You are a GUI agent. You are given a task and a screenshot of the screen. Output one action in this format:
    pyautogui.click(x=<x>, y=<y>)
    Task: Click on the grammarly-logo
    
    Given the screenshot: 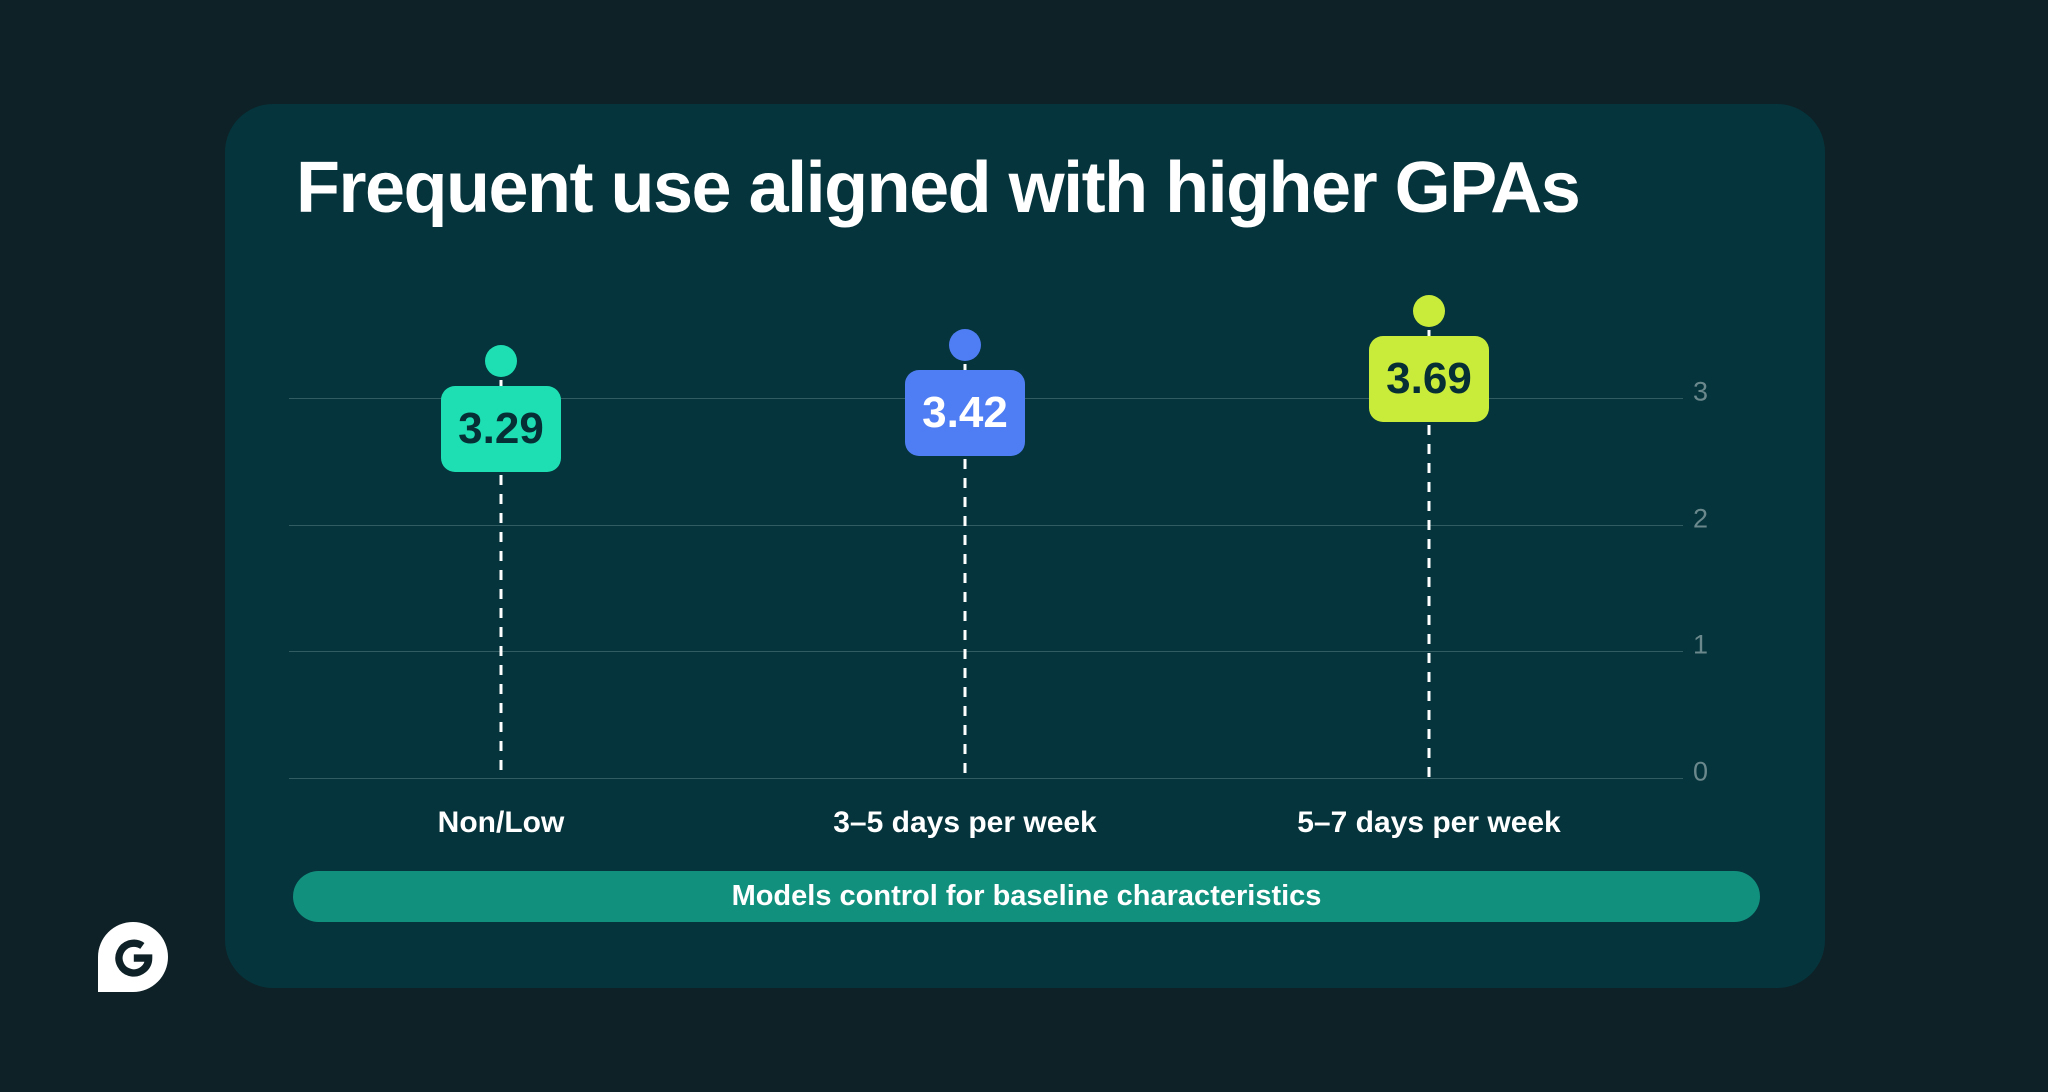 What is the action you would take?
    pyautogui.click(x=133, y=957)
    